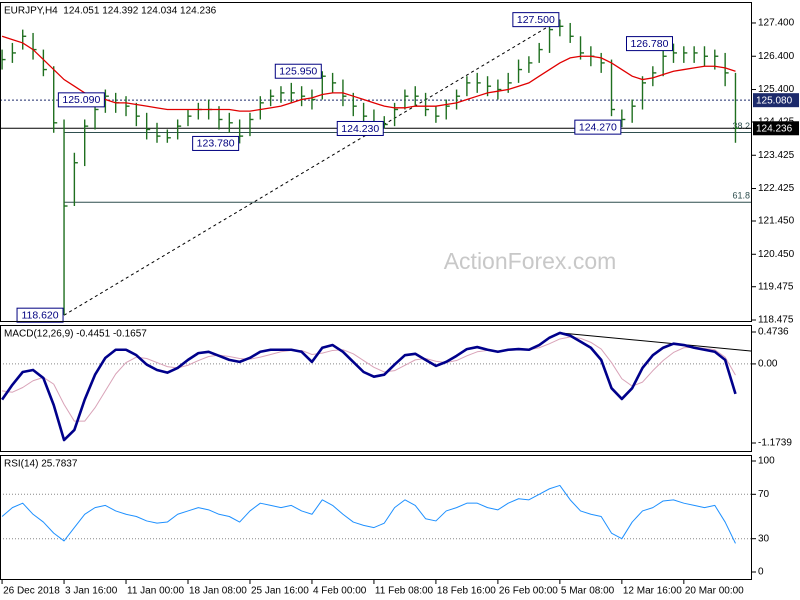  Describe the element at coordinates (714, 591) in the screenshot. I see `x-tick-label: 20 Mar 00:00` at that location.